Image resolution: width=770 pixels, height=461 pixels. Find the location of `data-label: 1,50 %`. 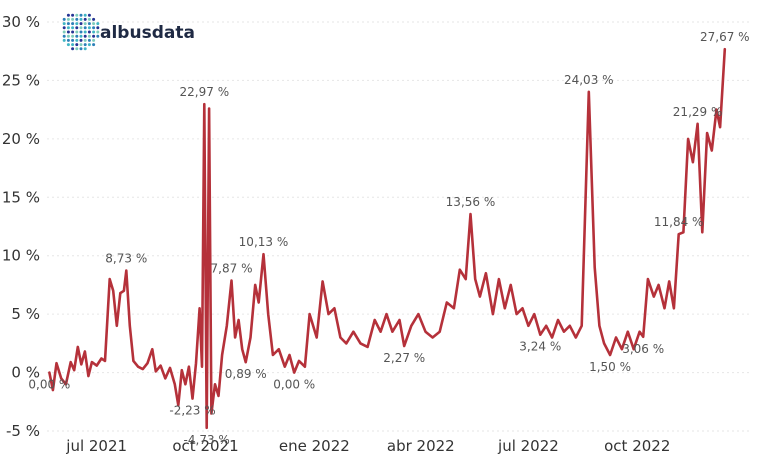

data-label: 1,50 % is located at coordinates (610, 367).